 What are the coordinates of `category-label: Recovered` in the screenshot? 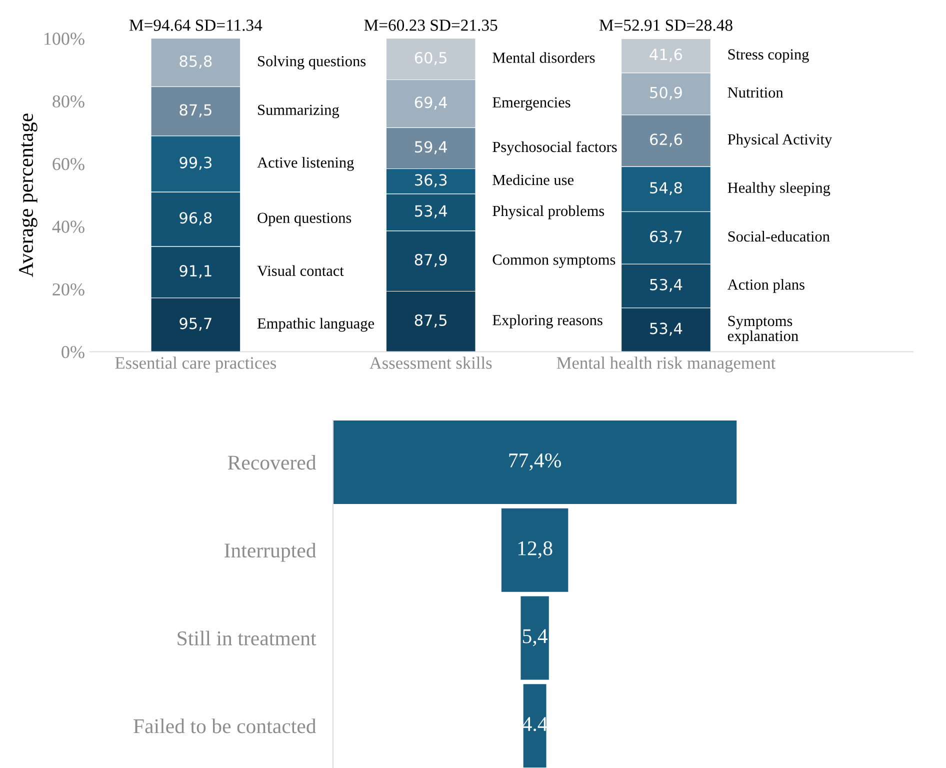 It's located at (272, 462).